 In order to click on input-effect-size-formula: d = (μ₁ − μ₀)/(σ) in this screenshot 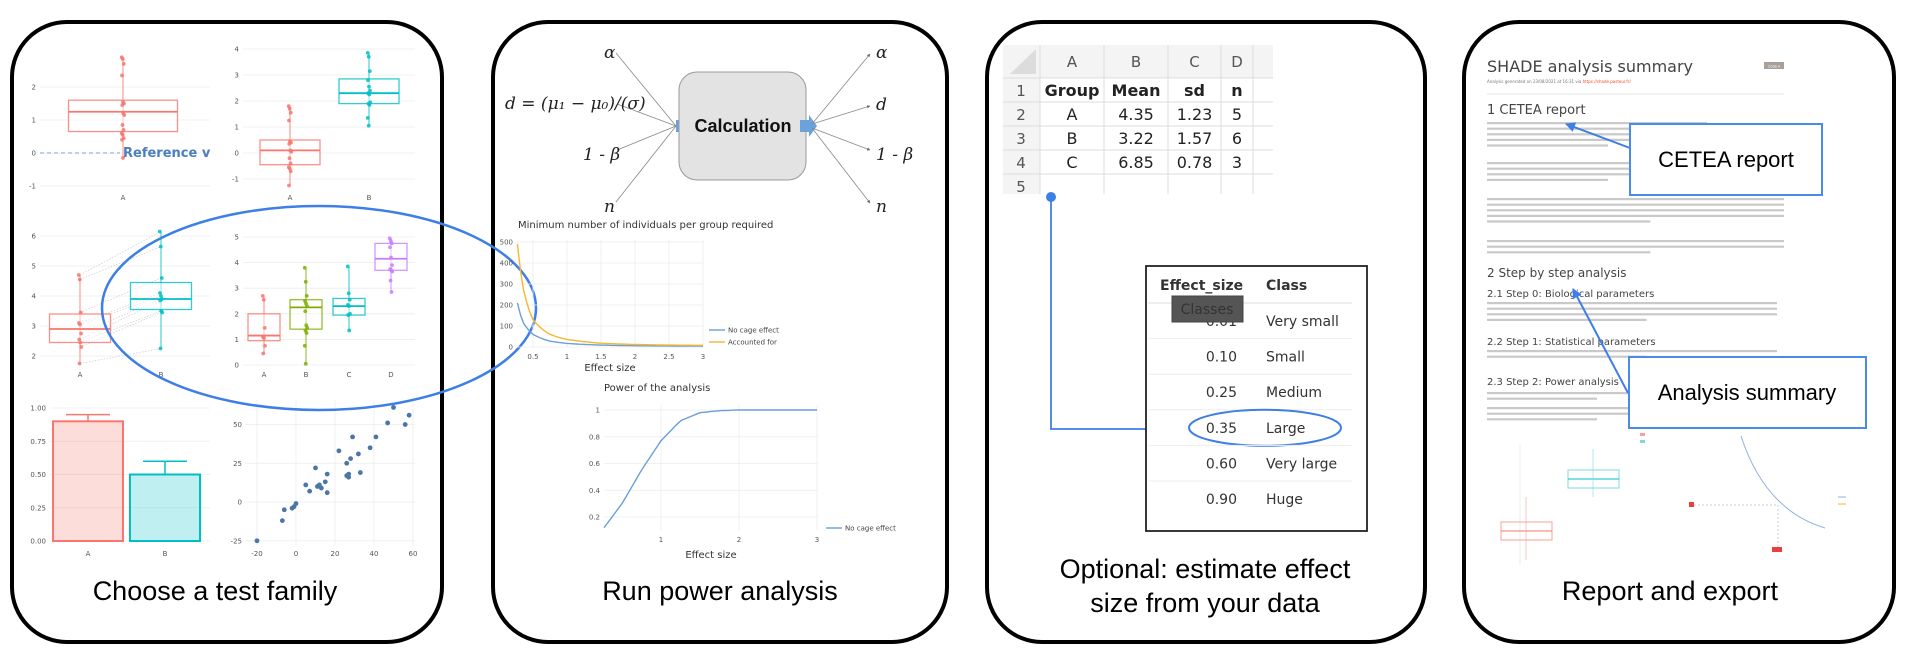, I will do `click(575, 104)`.